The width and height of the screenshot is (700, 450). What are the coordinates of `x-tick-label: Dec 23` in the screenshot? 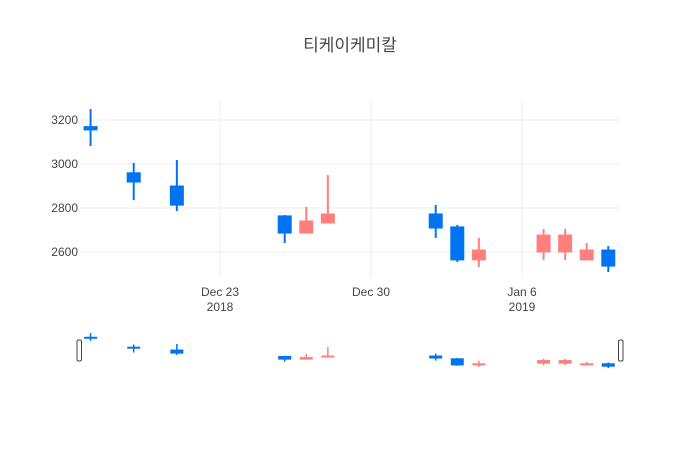 It's located at (220, 292).